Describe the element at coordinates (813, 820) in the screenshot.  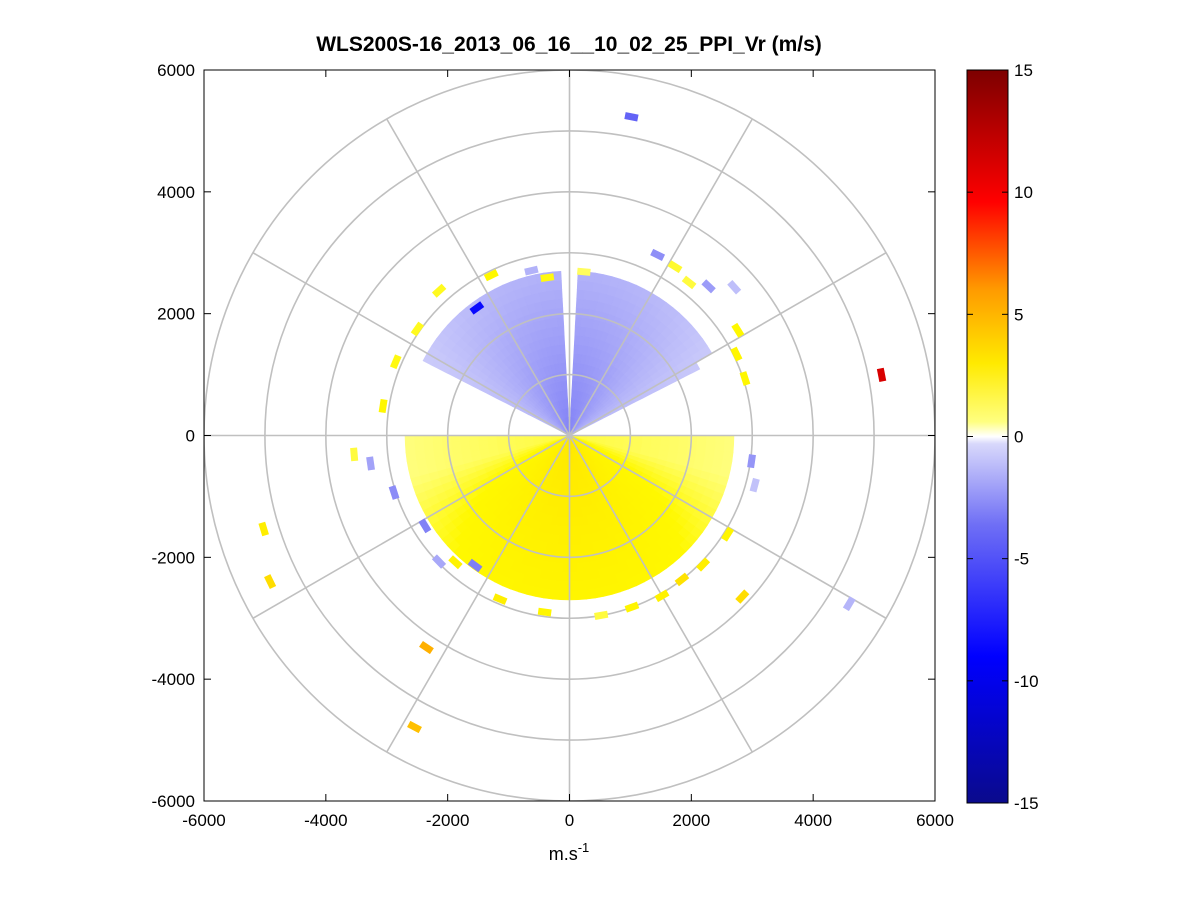
I see `x-tick-label: 4000` at that location.